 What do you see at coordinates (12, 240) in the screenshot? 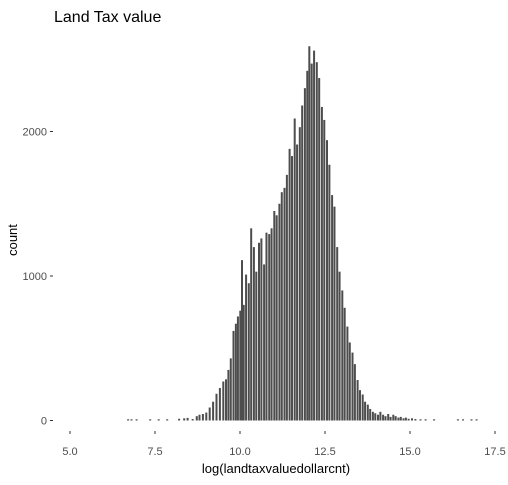
I see `y-axis-title: count` at bounding box center [12, 240].